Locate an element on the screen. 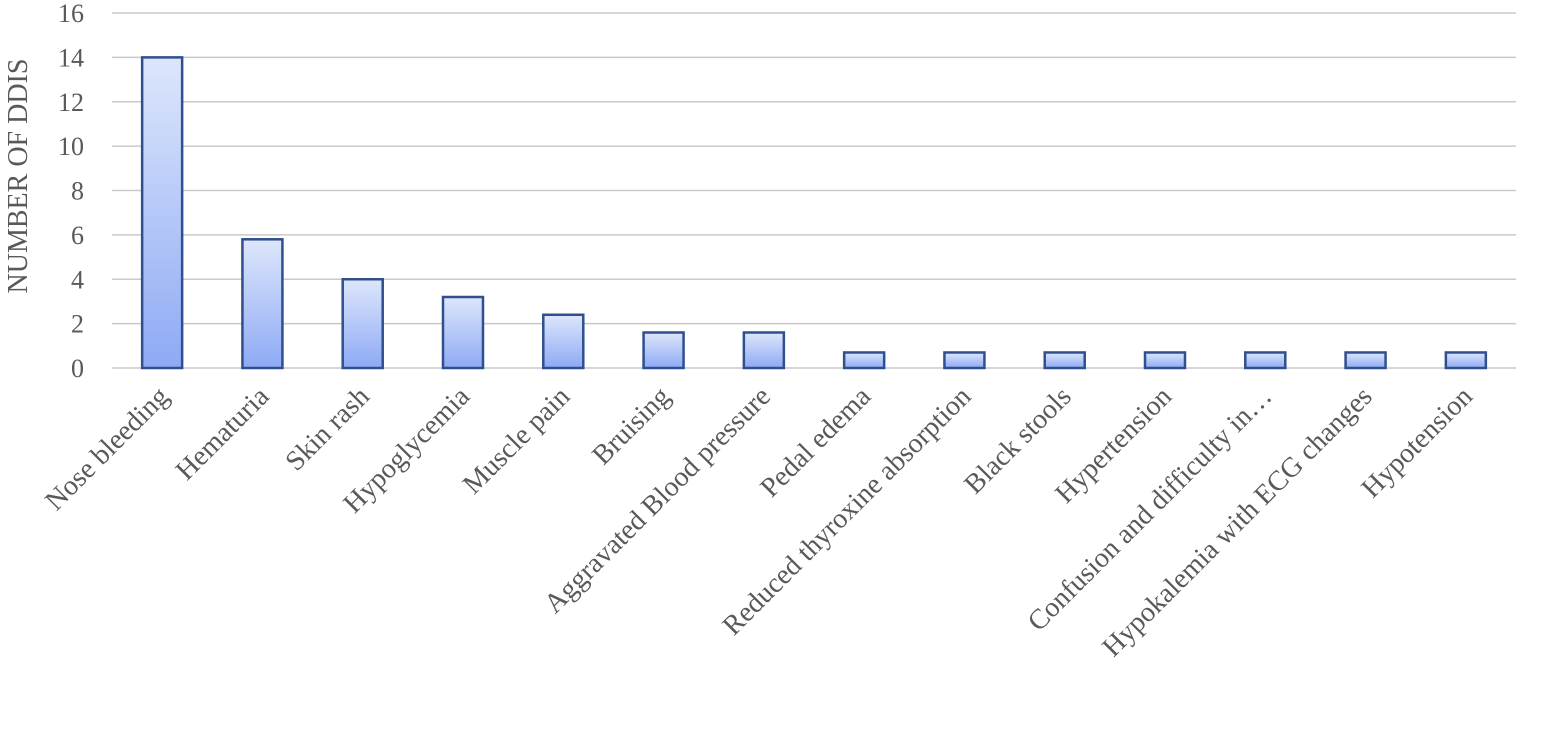 This screenshot has width=1546, height=746. y-tick-label: 0 is located at coordinates (77, 368).